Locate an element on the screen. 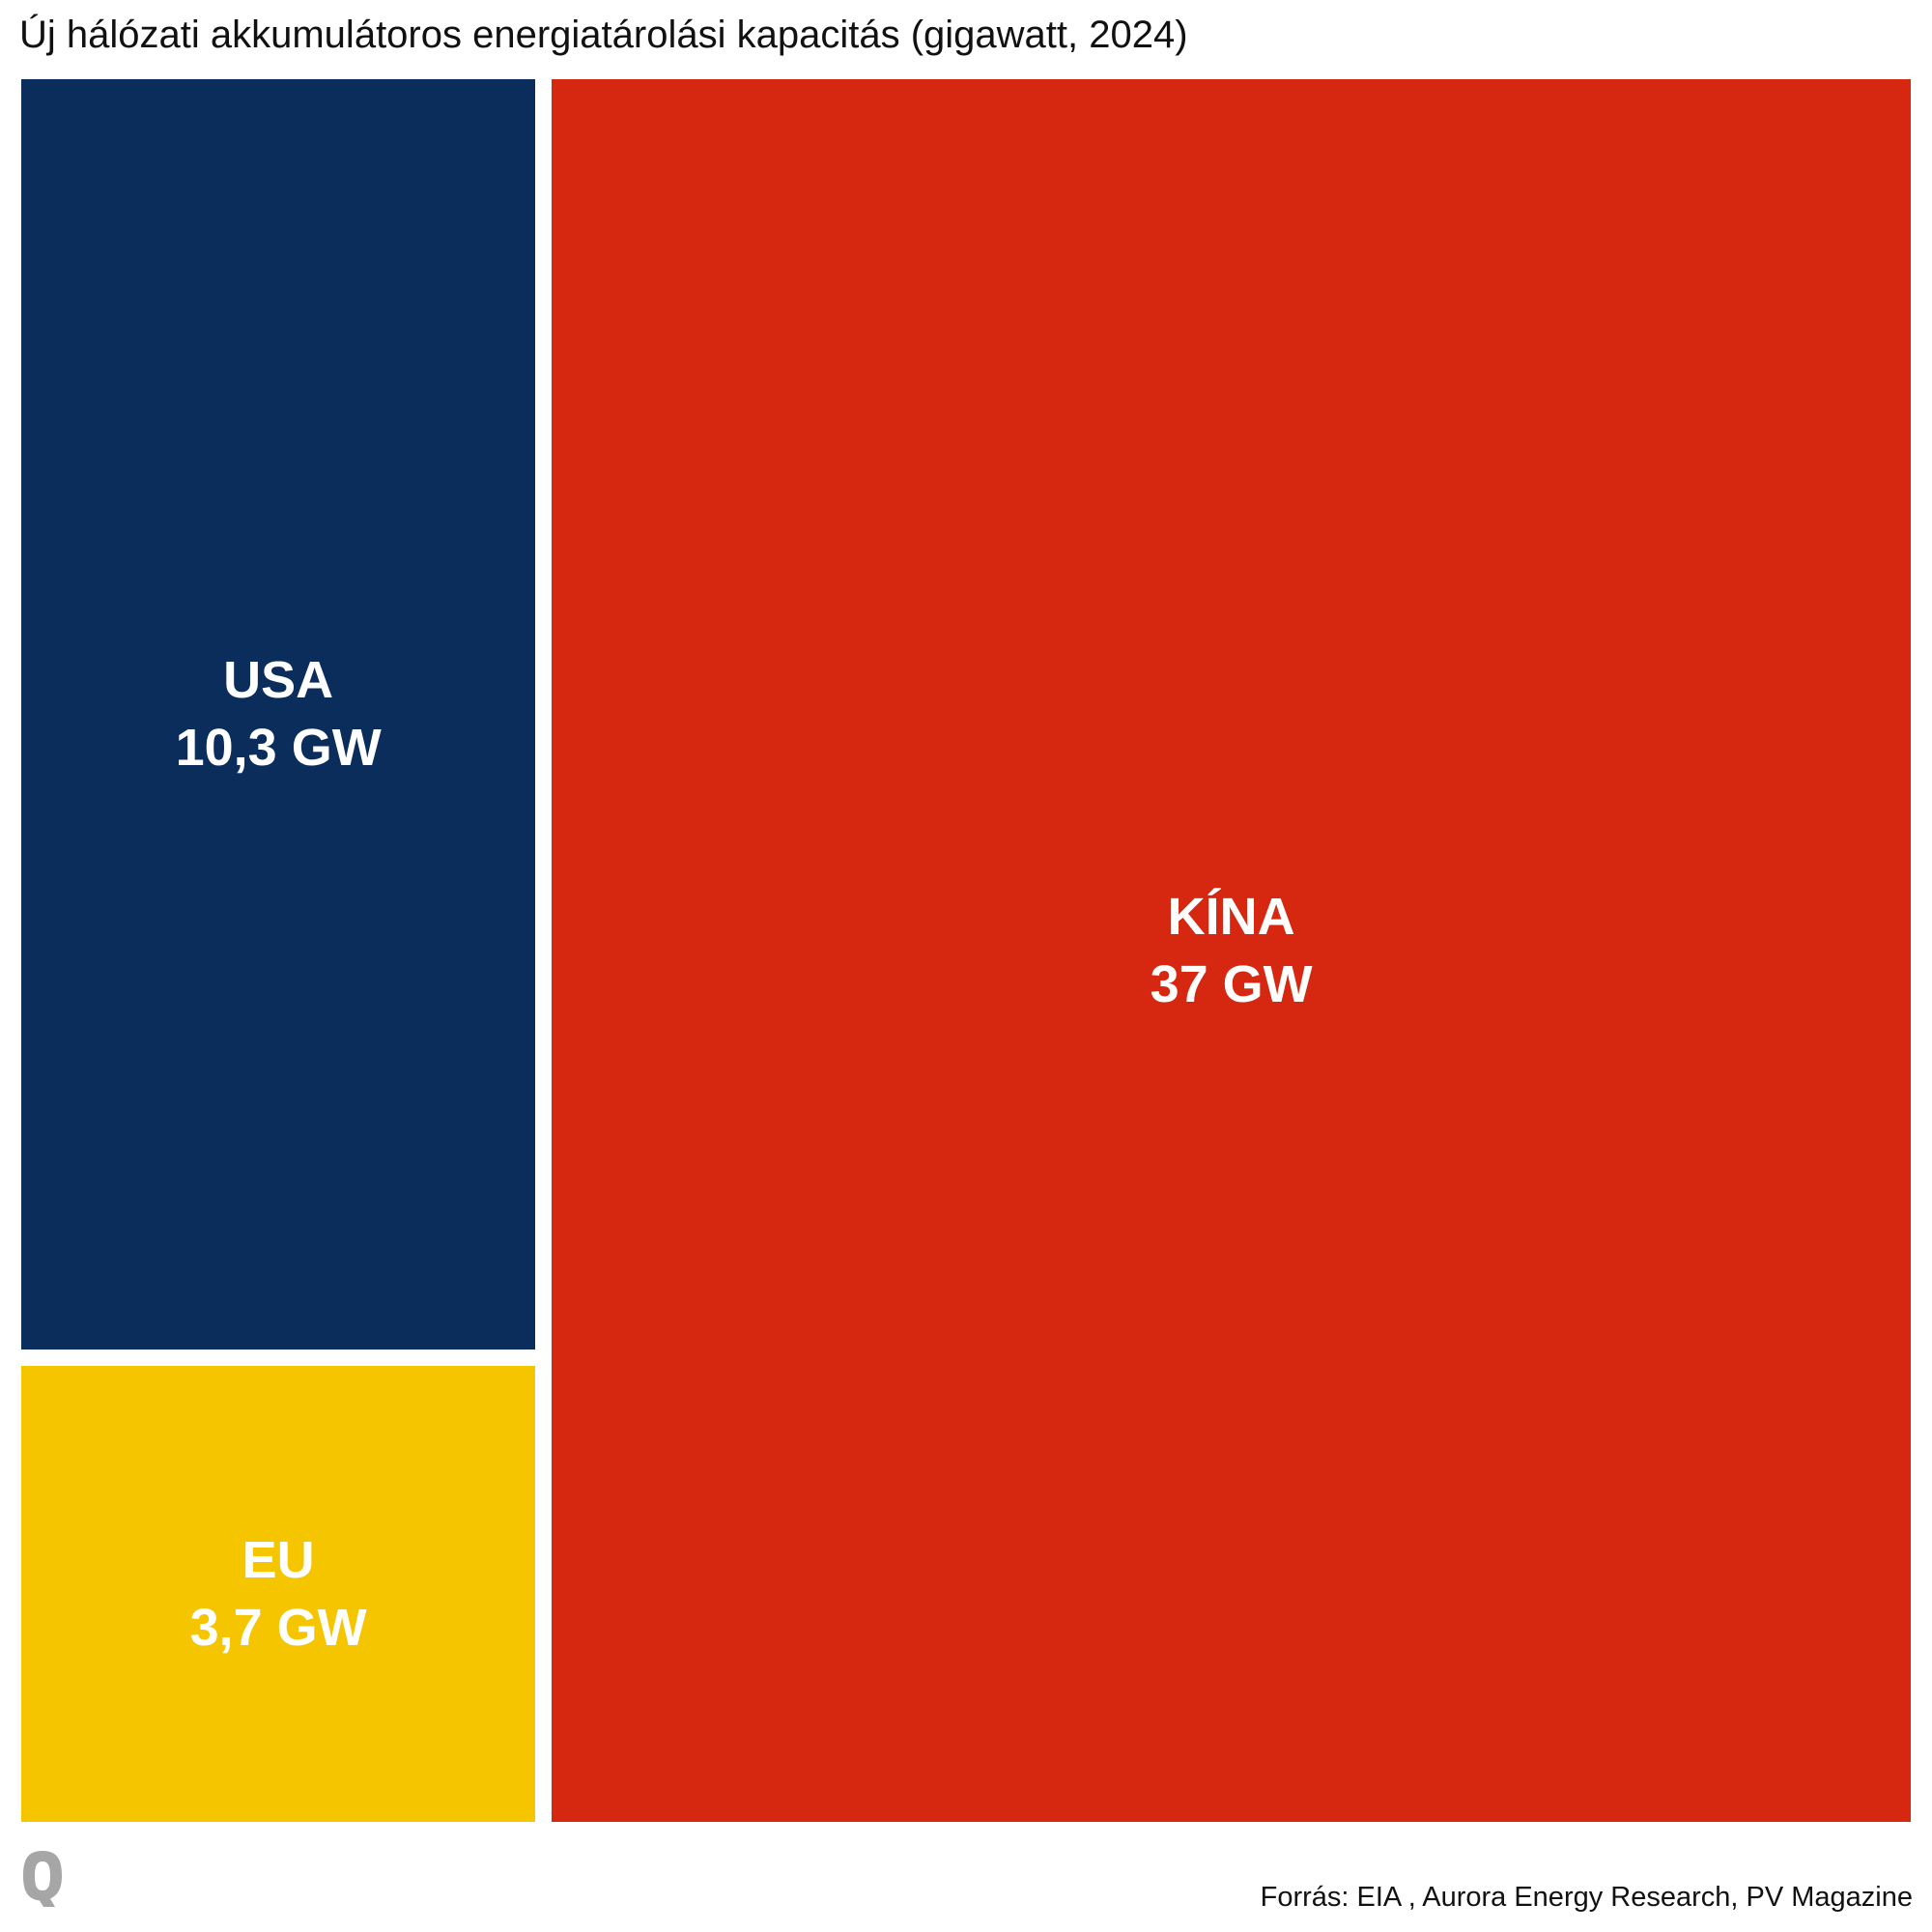  tile-eu-value: 3,7 GW is located at coordinates (278, 1627).